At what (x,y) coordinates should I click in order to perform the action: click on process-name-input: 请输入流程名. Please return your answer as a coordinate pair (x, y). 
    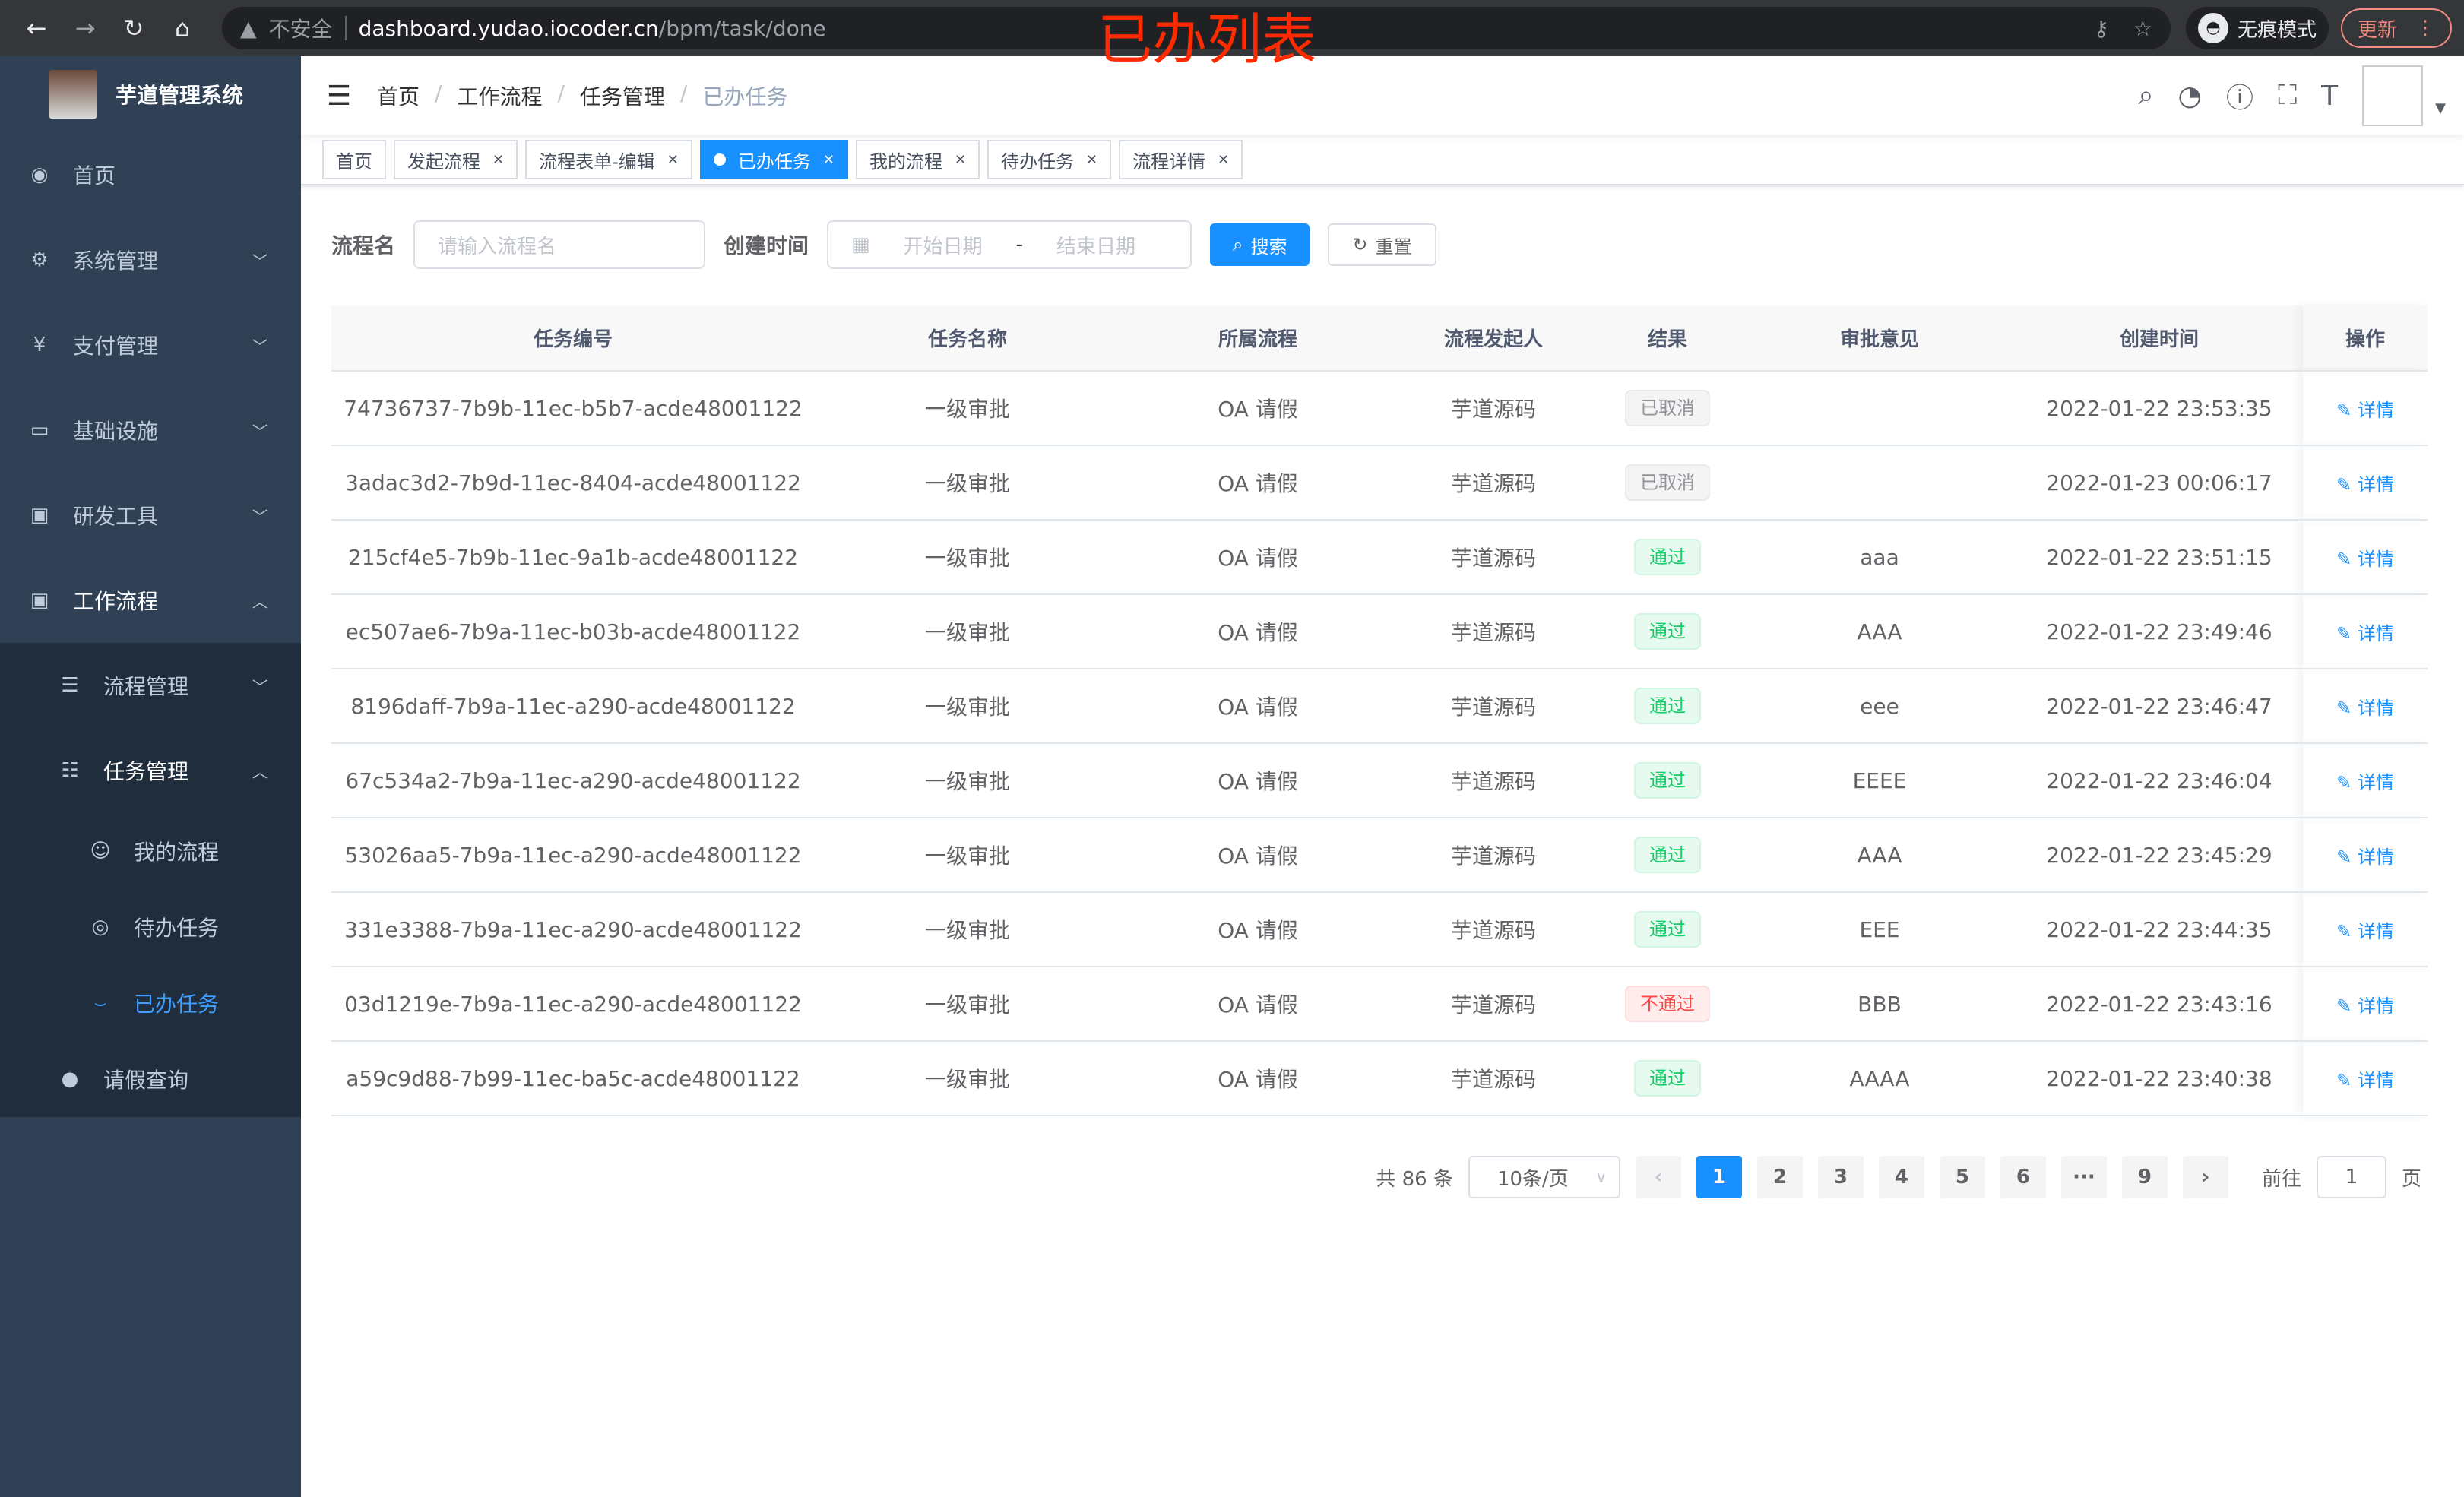
    Looking at the image, I should click on (559, 244).